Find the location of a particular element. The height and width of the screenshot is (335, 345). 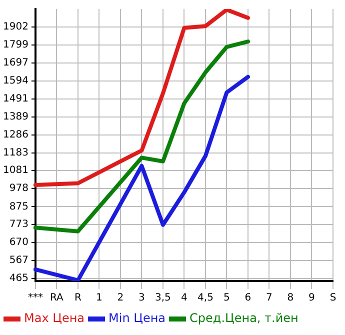

legend-label: Min Цена is located at coordinates (137, 318).